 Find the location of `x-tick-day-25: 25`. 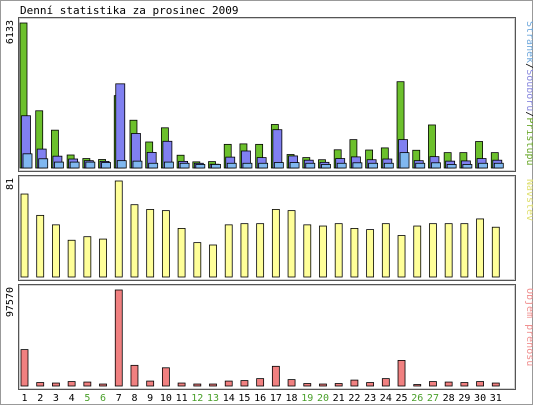

x-tick-day-25: 25 is located at coordinates (402, 398).